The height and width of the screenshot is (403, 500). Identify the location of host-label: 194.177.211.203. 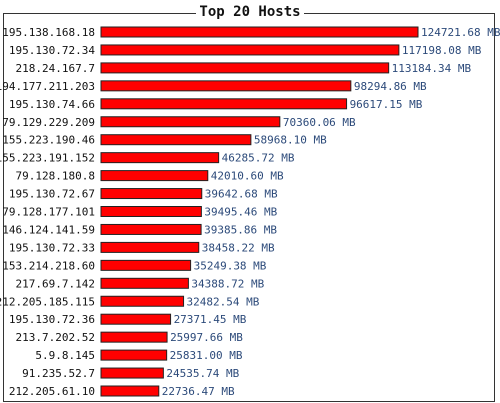
(47, 86).